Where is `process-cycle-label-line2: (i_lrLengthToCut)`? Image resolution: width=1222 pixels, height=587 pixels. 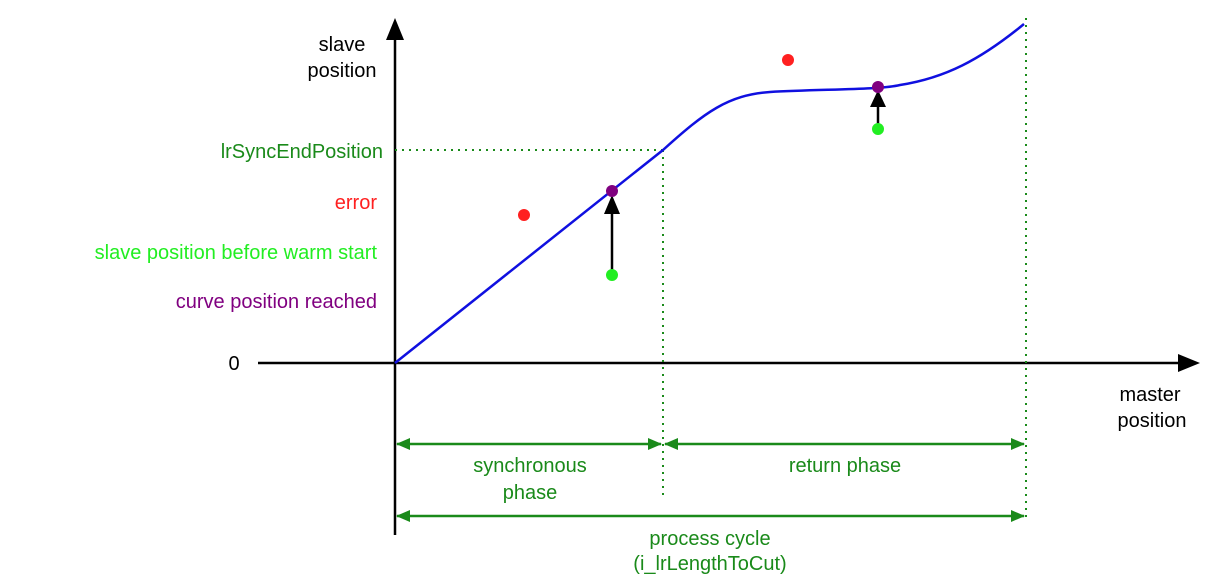
process-cycle-label-line2: (i_lrLengthToCut) is located at coordinates (709, 564).